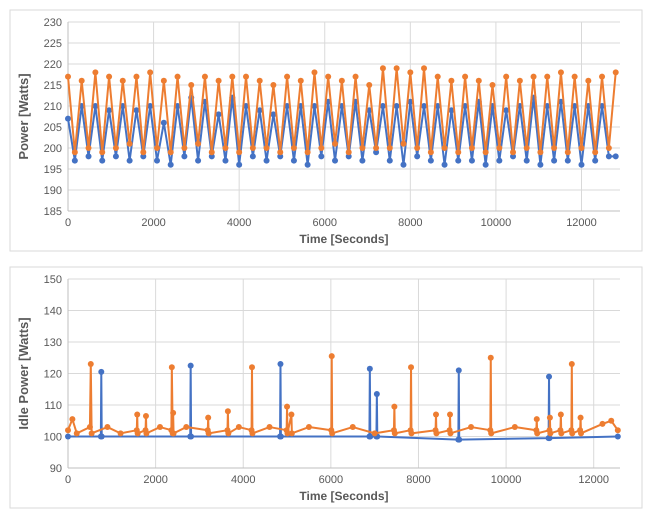  Describe the element at coordinates (53, 406) in the screenshot. I see `y-tick-label: 110` at that location.